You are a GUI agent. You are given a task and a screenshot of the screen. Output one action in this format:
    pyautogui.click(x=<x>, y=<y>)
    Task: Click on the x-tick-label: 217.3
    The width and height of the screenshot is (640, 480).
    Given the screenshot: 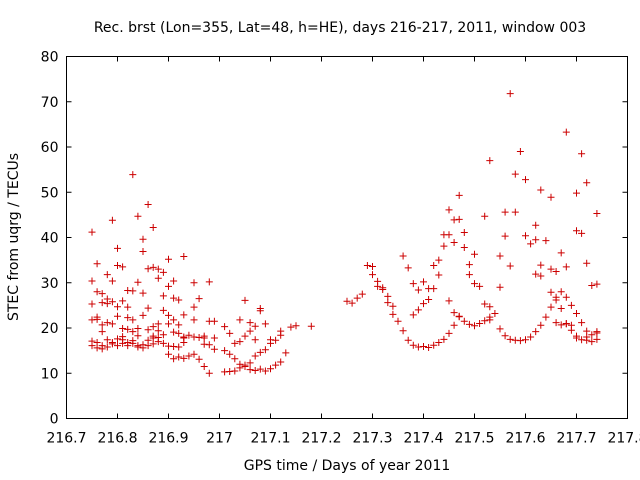 What is the action you would take?
    pyautogui.click(x=372, y=439)
    